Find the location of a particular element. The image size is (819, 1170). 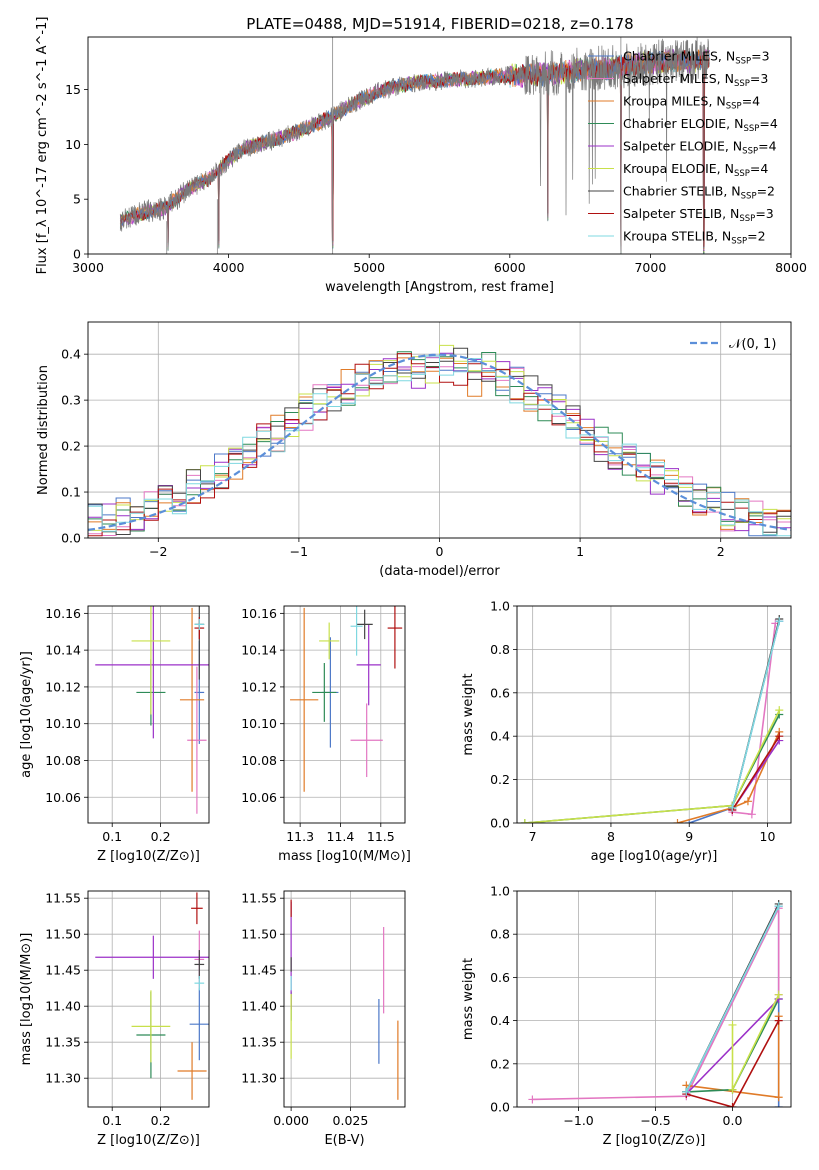

legend-label: Chabrier MILES, NSSP=3 is located at coordinates (696, 58).